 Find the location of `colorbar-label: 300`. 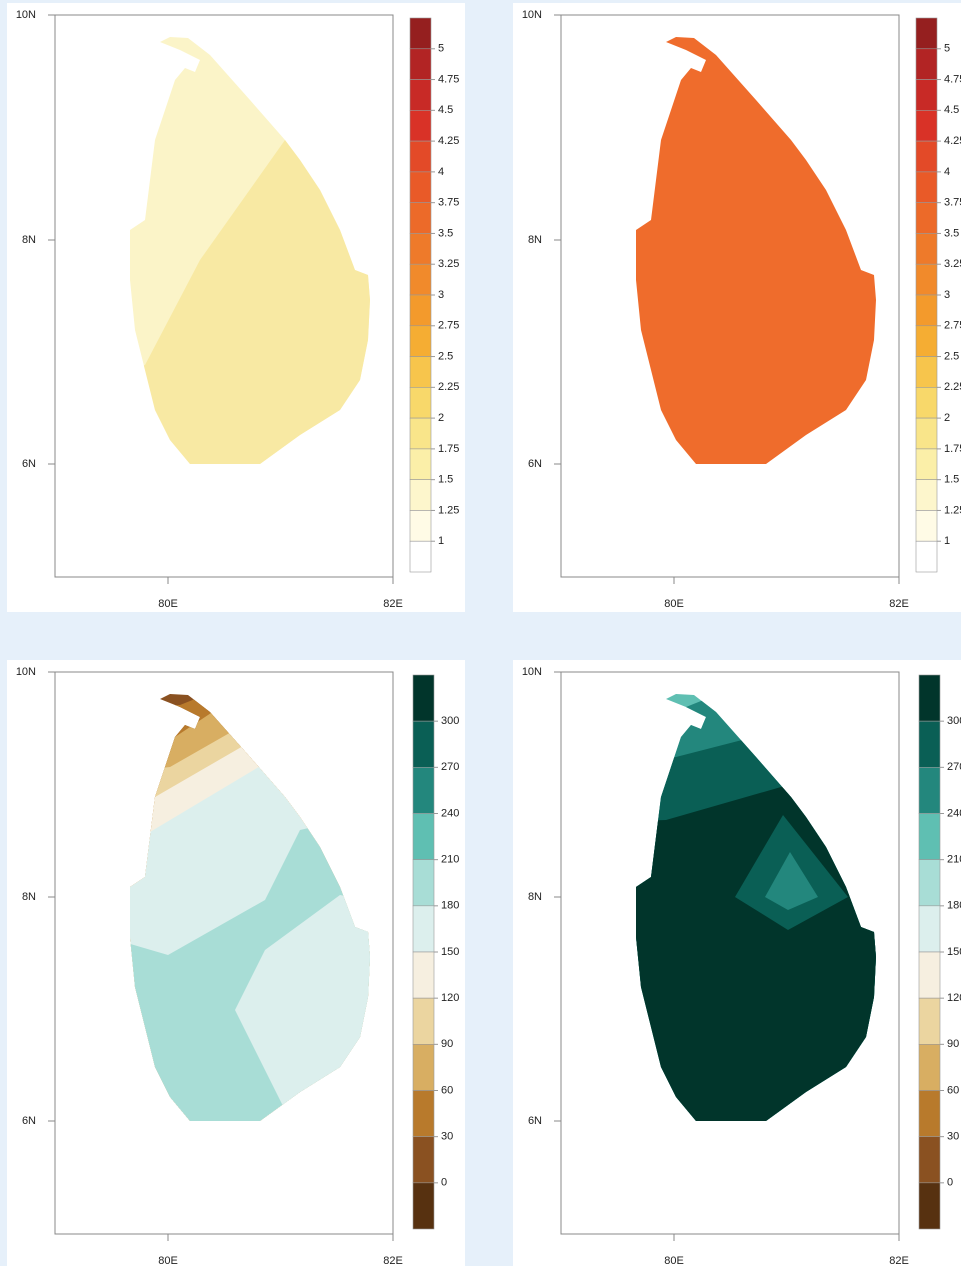

colorbar-label: 300 is located at coordinates (954, 721).